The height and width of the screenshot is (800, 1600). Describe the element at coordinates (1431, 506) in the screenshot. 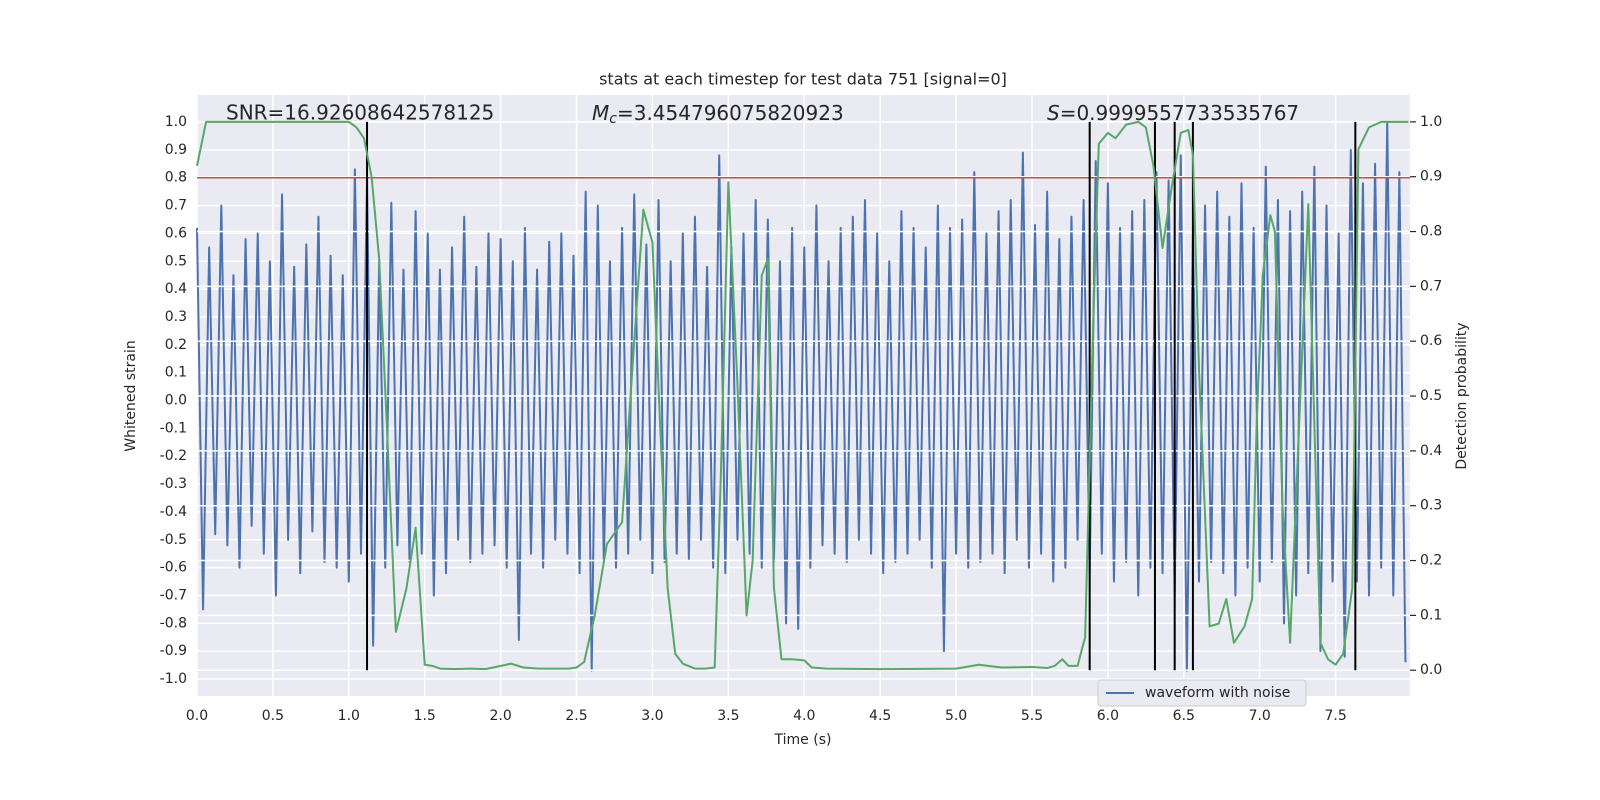

I see `y2-tick-label: 0.3` at that location.